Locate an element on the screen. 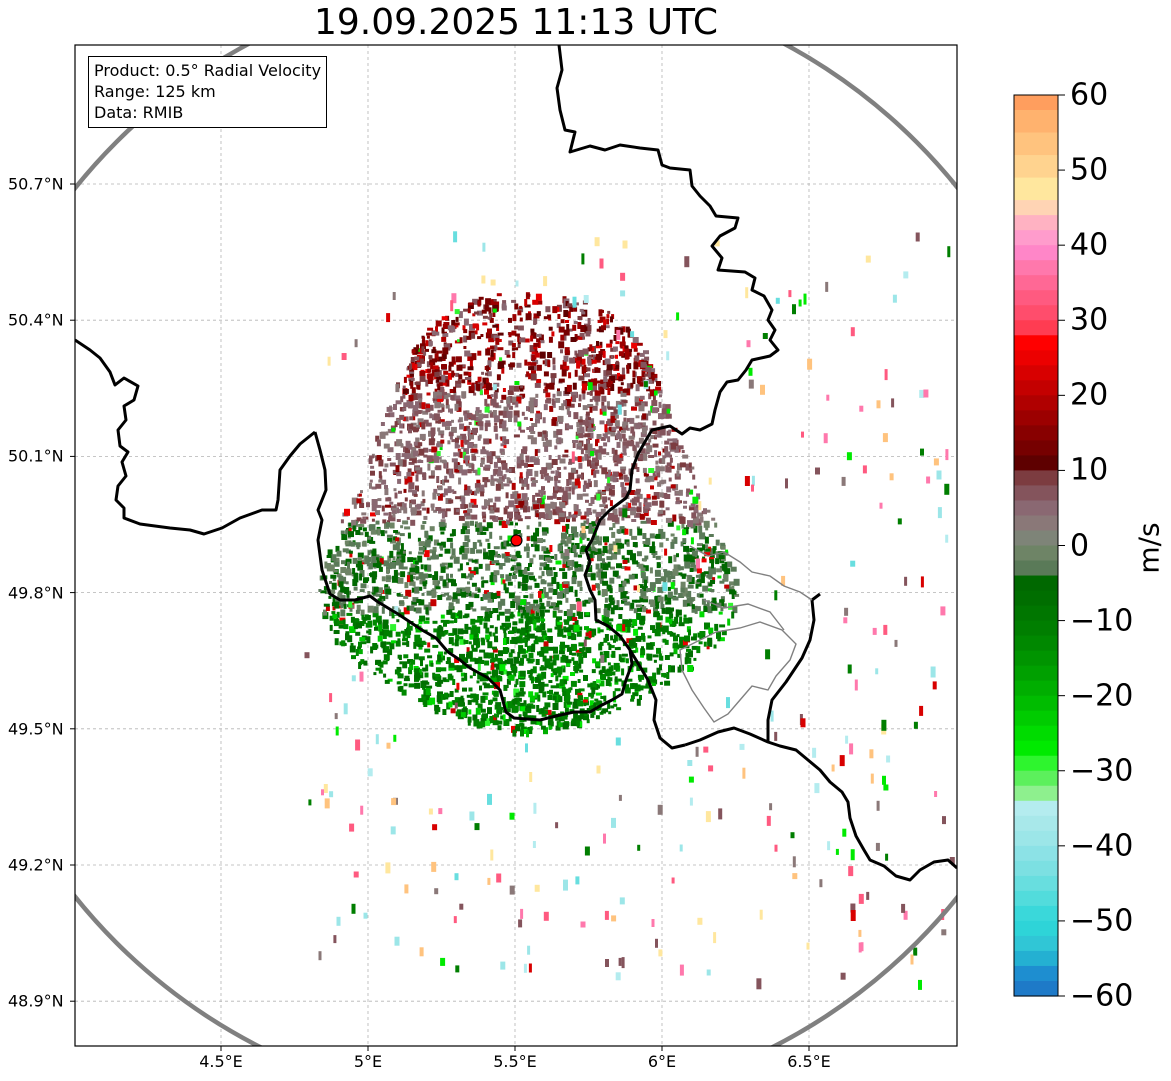 This screenshot has height=1081, width=1171. colorbar-segment is located at coordinates (1036, 238).